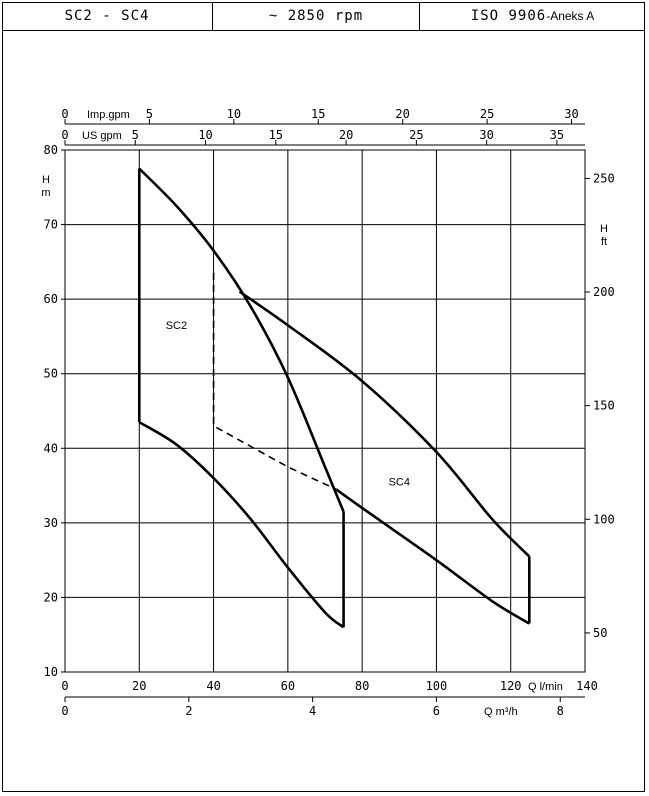 Image resolution: width=649 pixels, height=796 pixels. I want to click on x-bottom-tick-label: 40, so click(213, 686).